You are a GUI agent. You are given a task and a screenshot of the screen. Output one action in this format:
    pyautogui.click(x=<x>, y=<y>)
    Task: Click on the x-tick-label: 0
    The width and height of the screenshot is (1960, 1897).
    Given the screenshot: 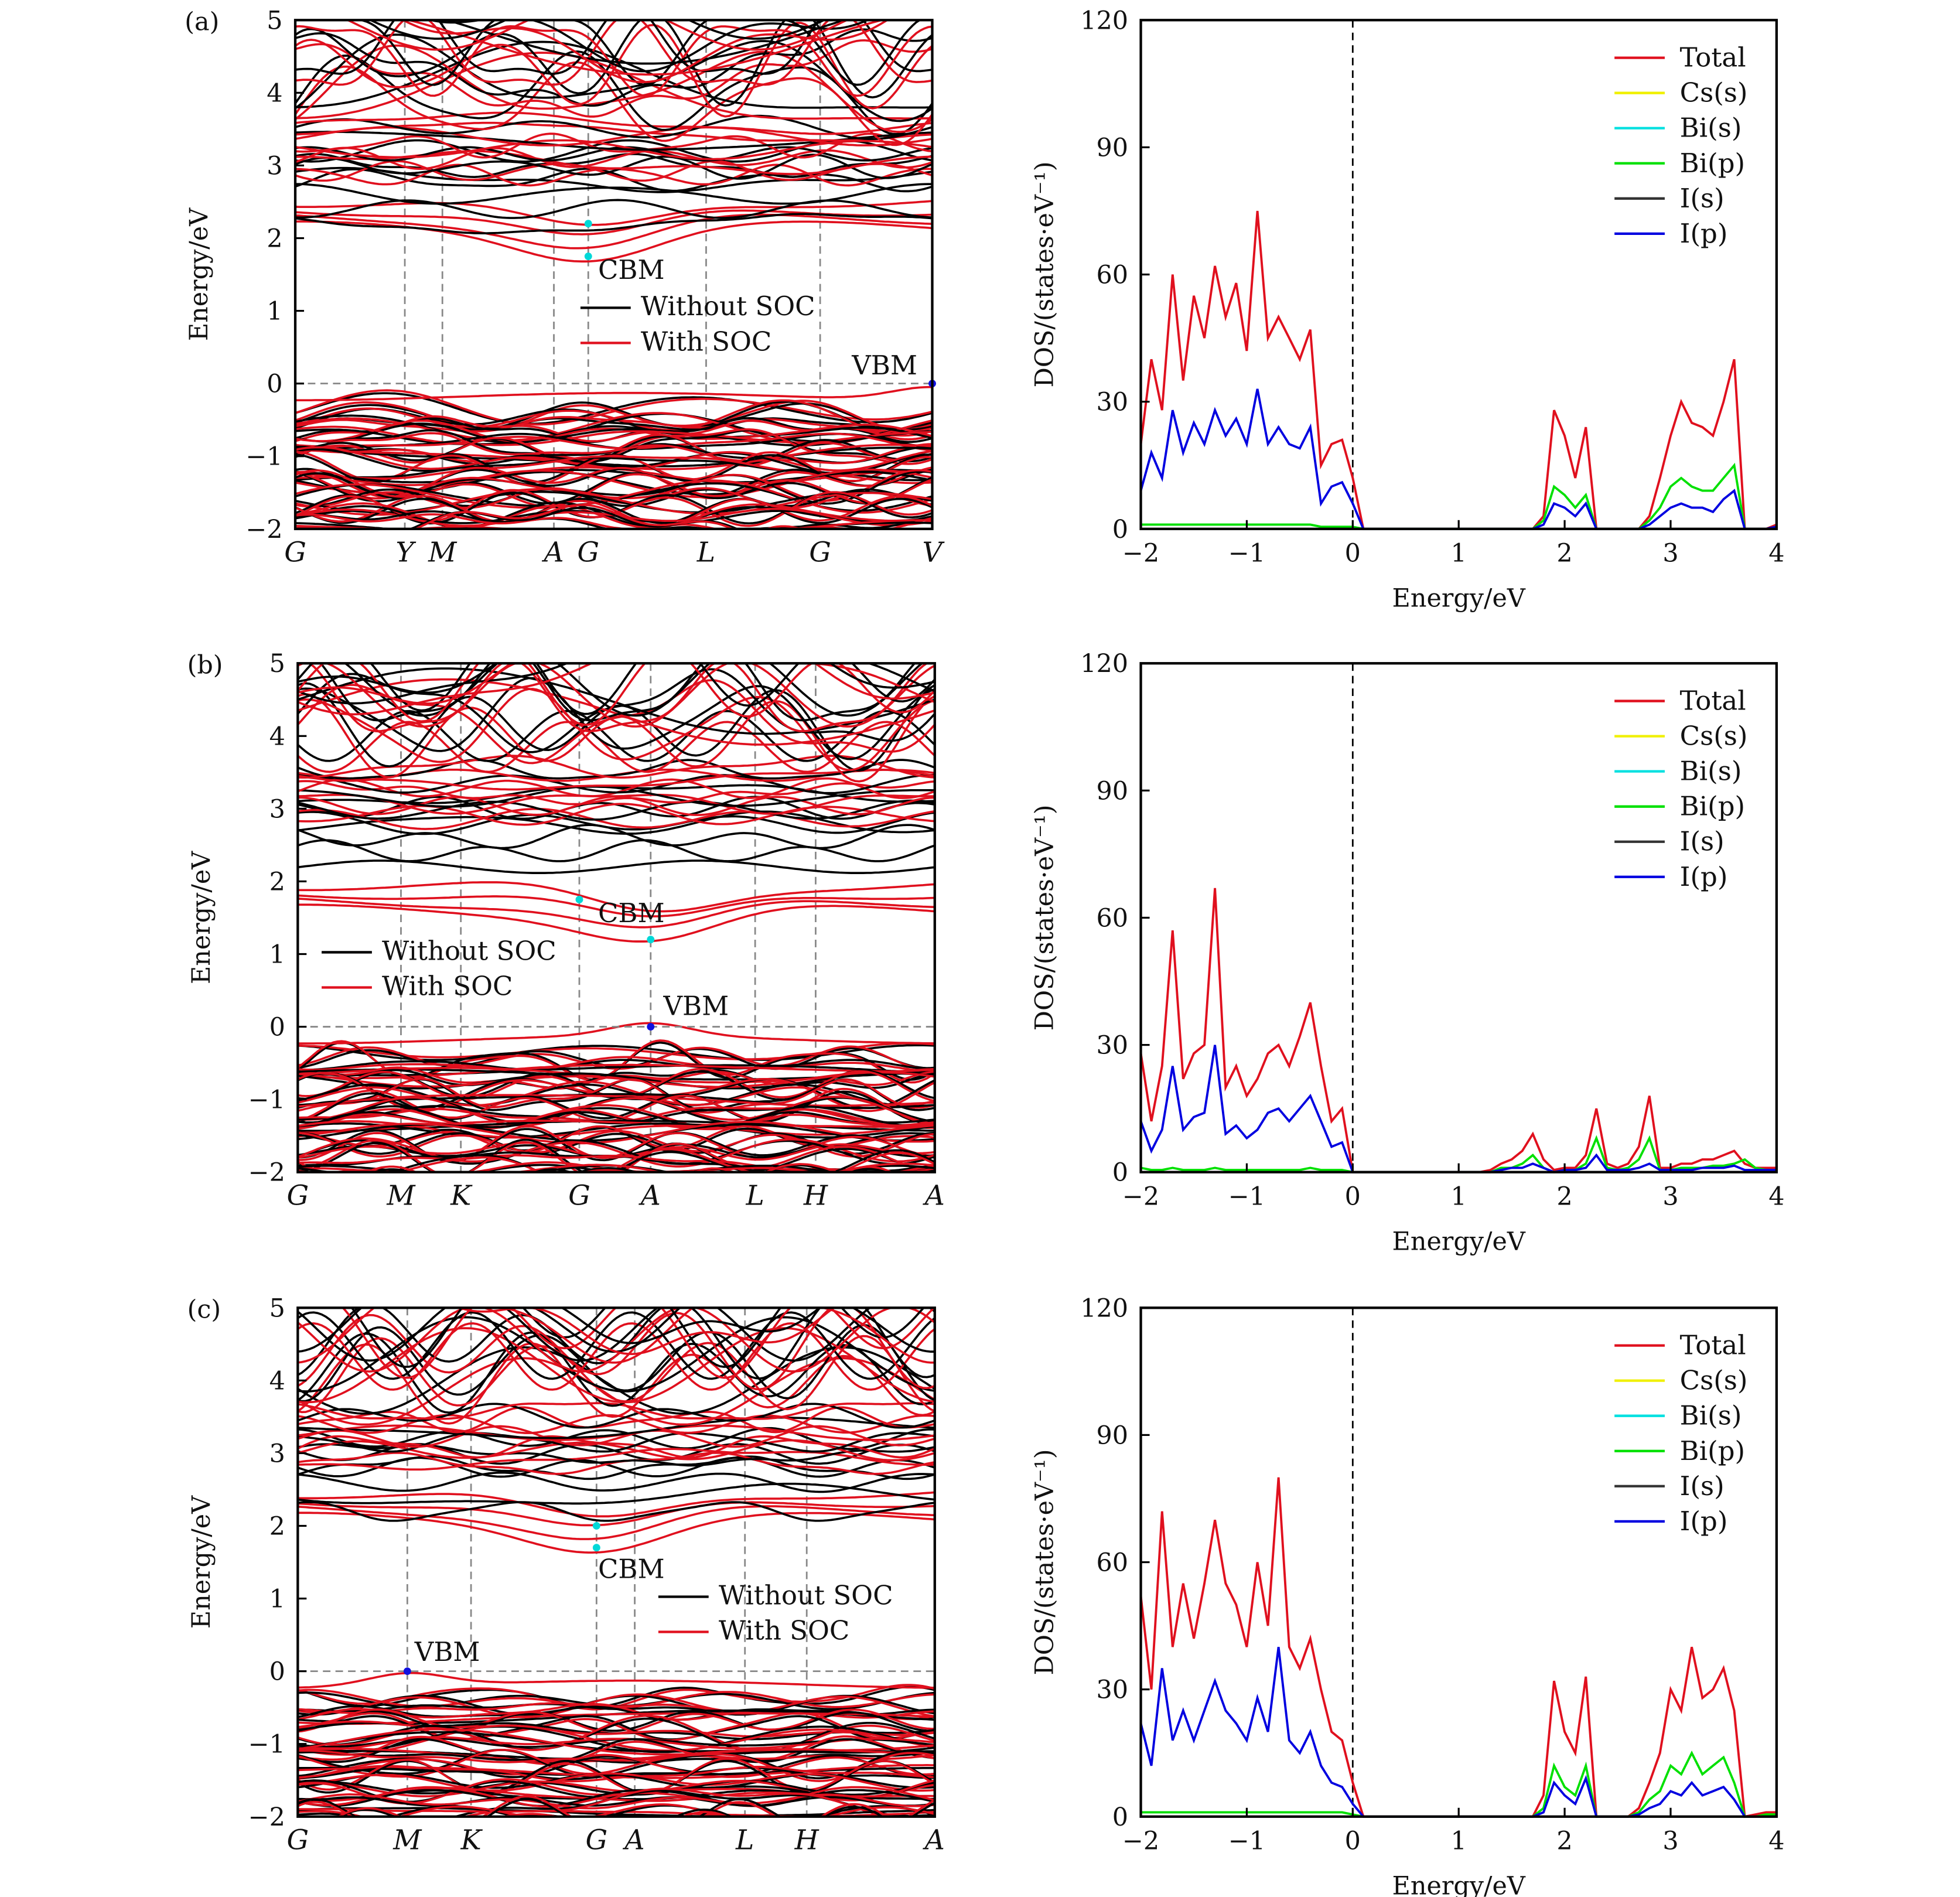 What is the action you would take?
    pyautogui.click(x=1353, y=1841)
    